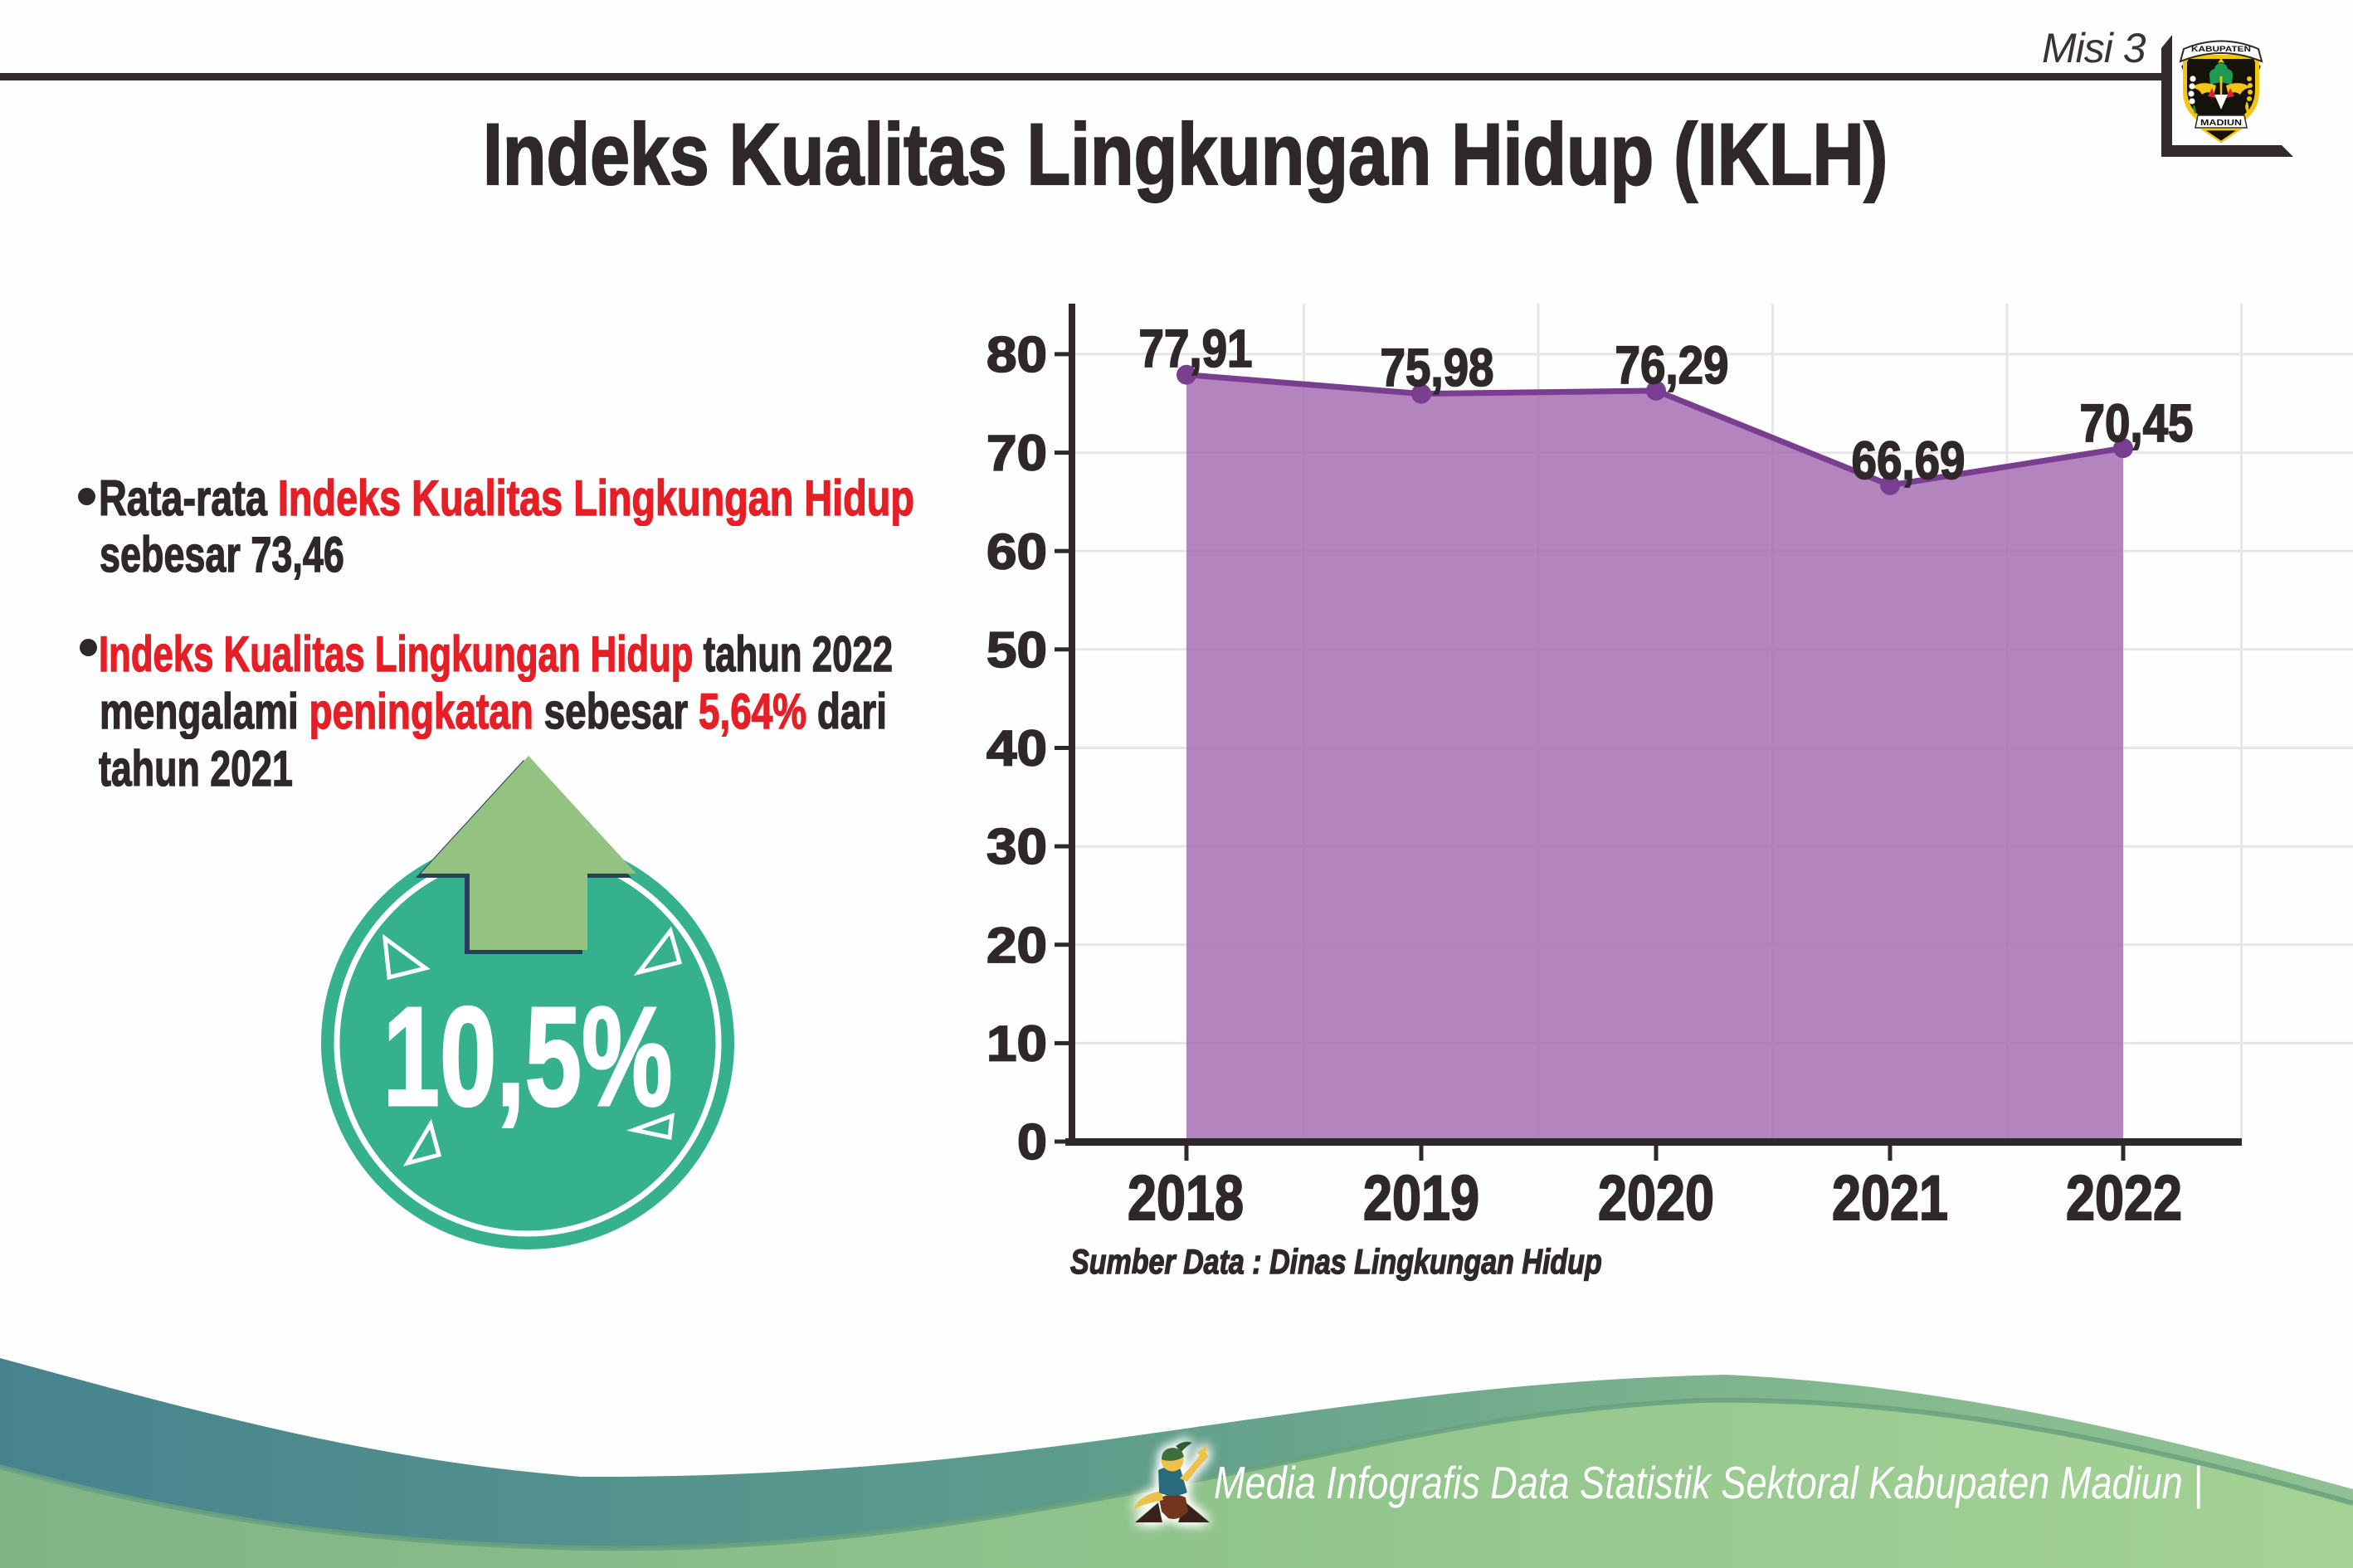  I want to click on svg-text: 75,98, so click(1437, 367).